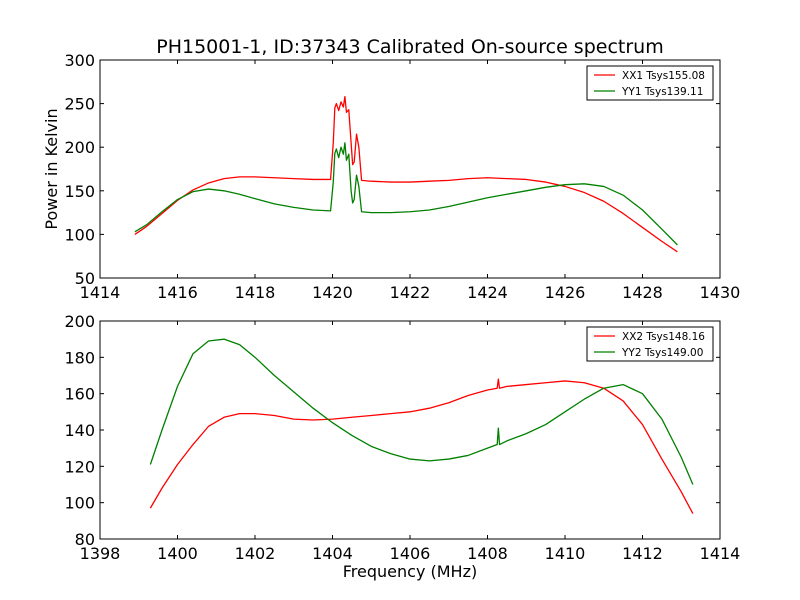 The image size is (800, 600). Describe the element at coordinates (332, 292) in the screenshot. I see `x-tick-label: 1420` at that location.